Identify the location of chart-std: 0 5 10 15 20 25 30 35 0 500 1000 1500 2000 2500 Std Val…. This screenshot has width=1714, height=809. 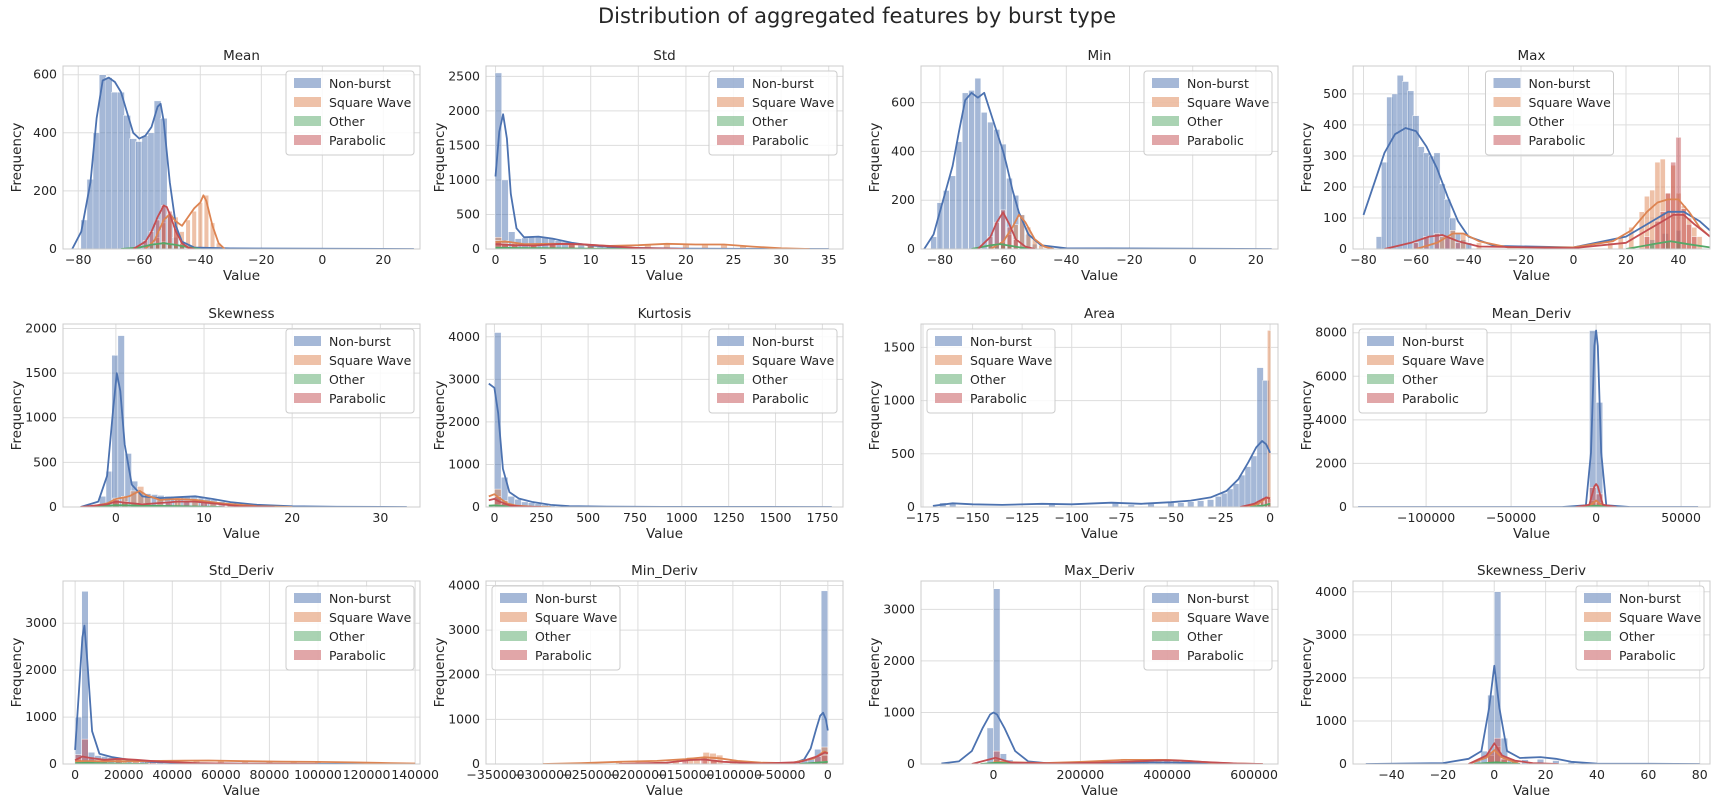
(638, 166).